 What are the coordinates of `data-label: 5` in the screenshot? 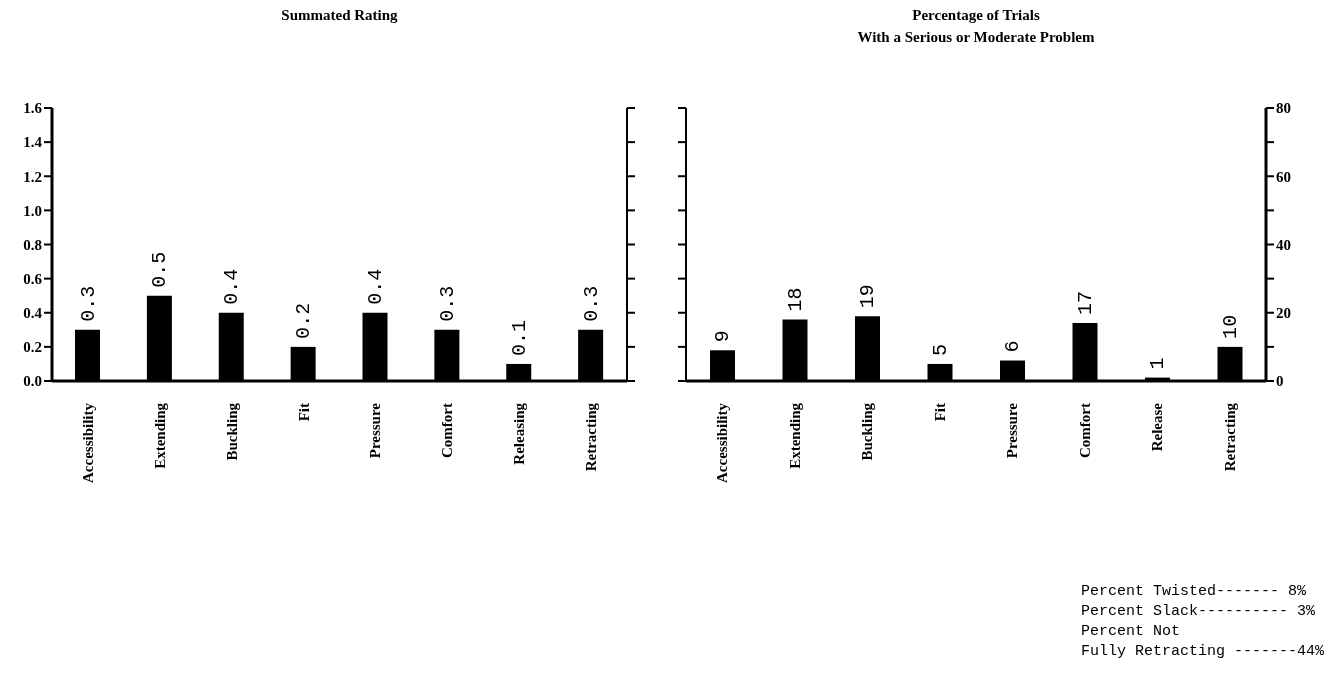 It's located at (940, 349).